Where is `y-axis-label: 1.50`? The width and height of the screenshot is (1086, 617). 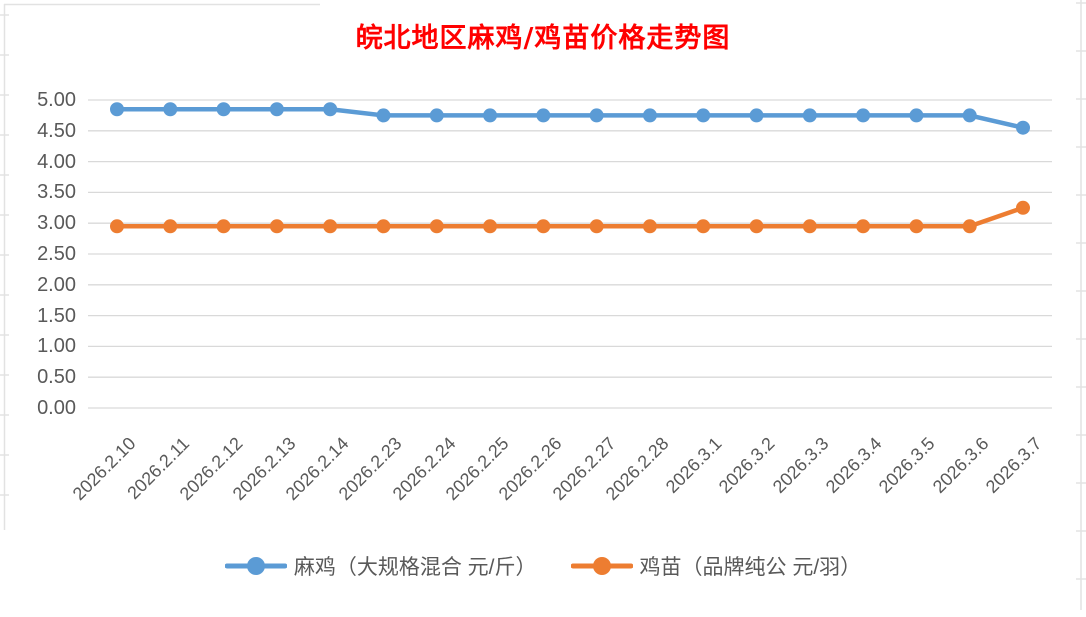
y-axis-label: 1.50 is located at coordinates (56, 315).